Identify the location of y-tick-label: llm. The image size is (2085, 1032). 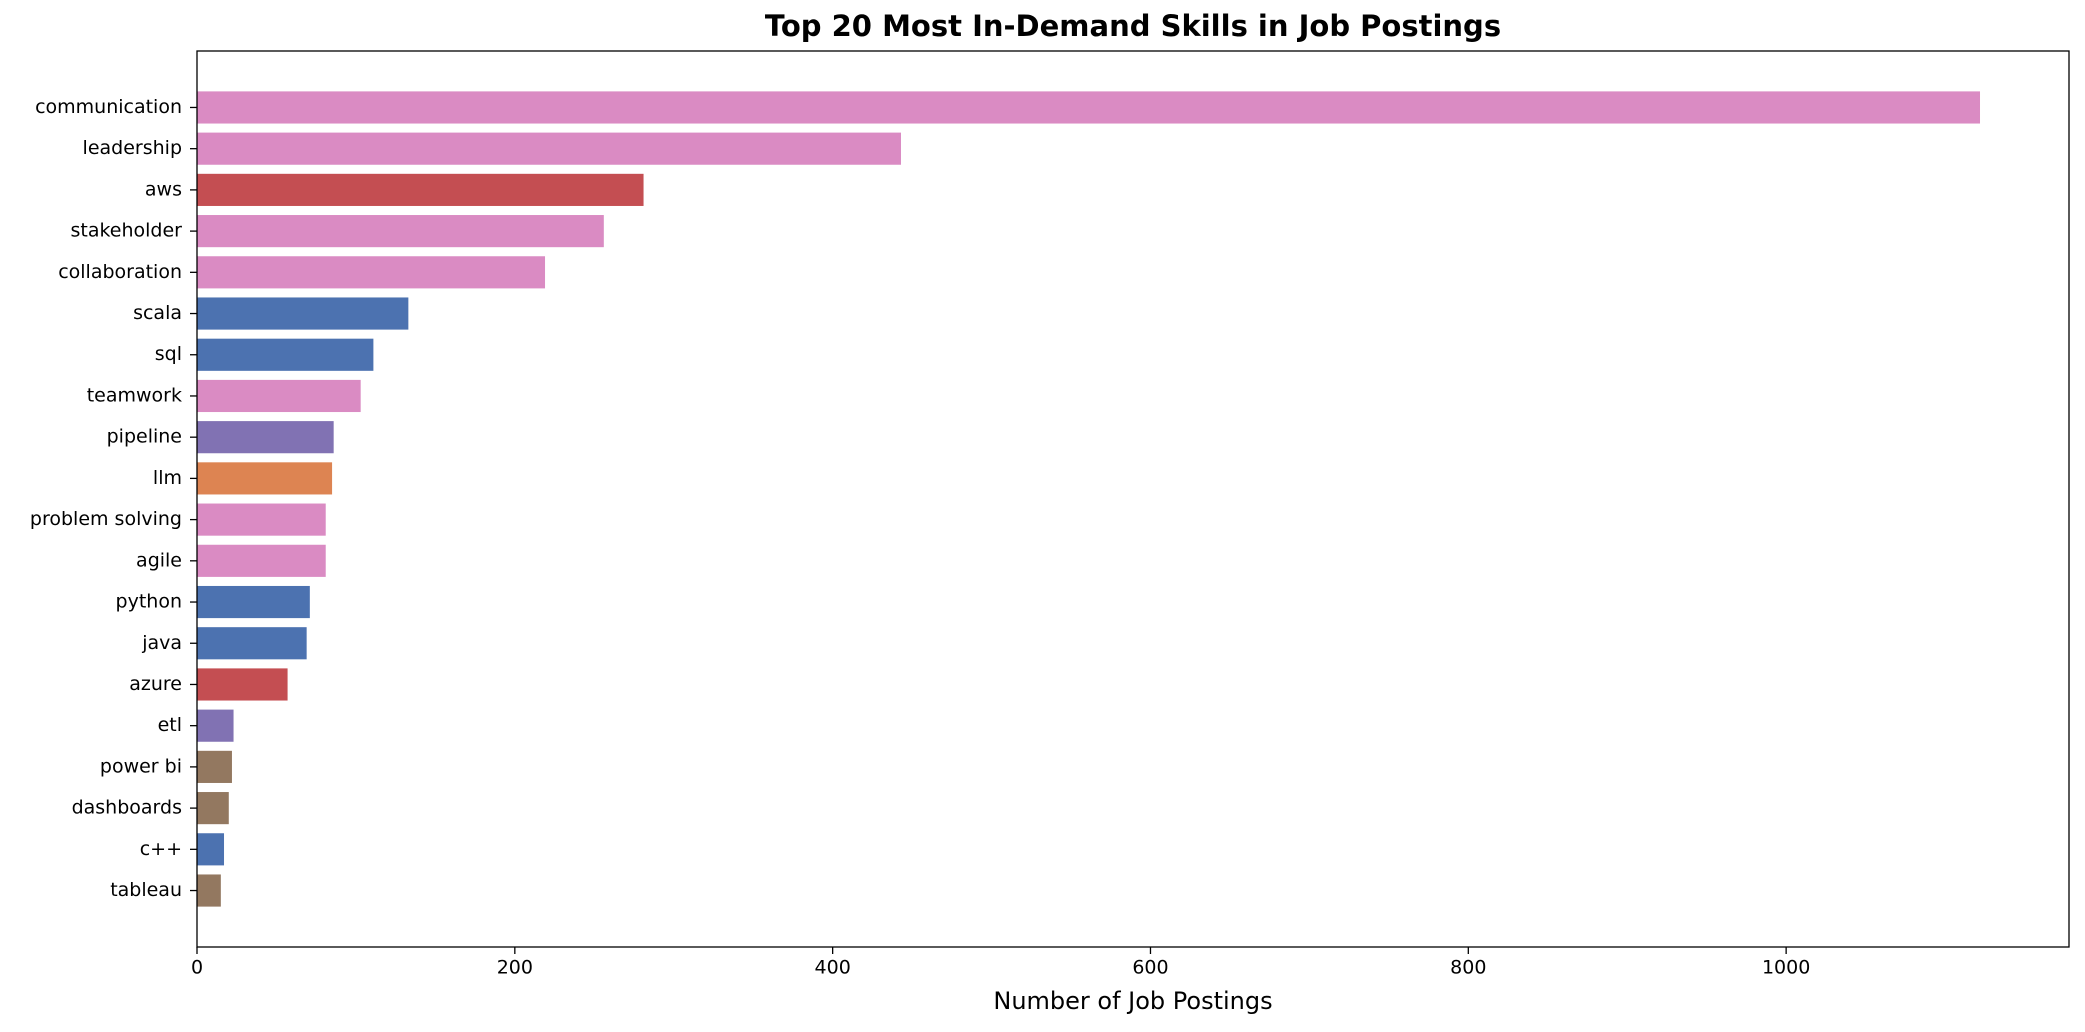
(167, 478).